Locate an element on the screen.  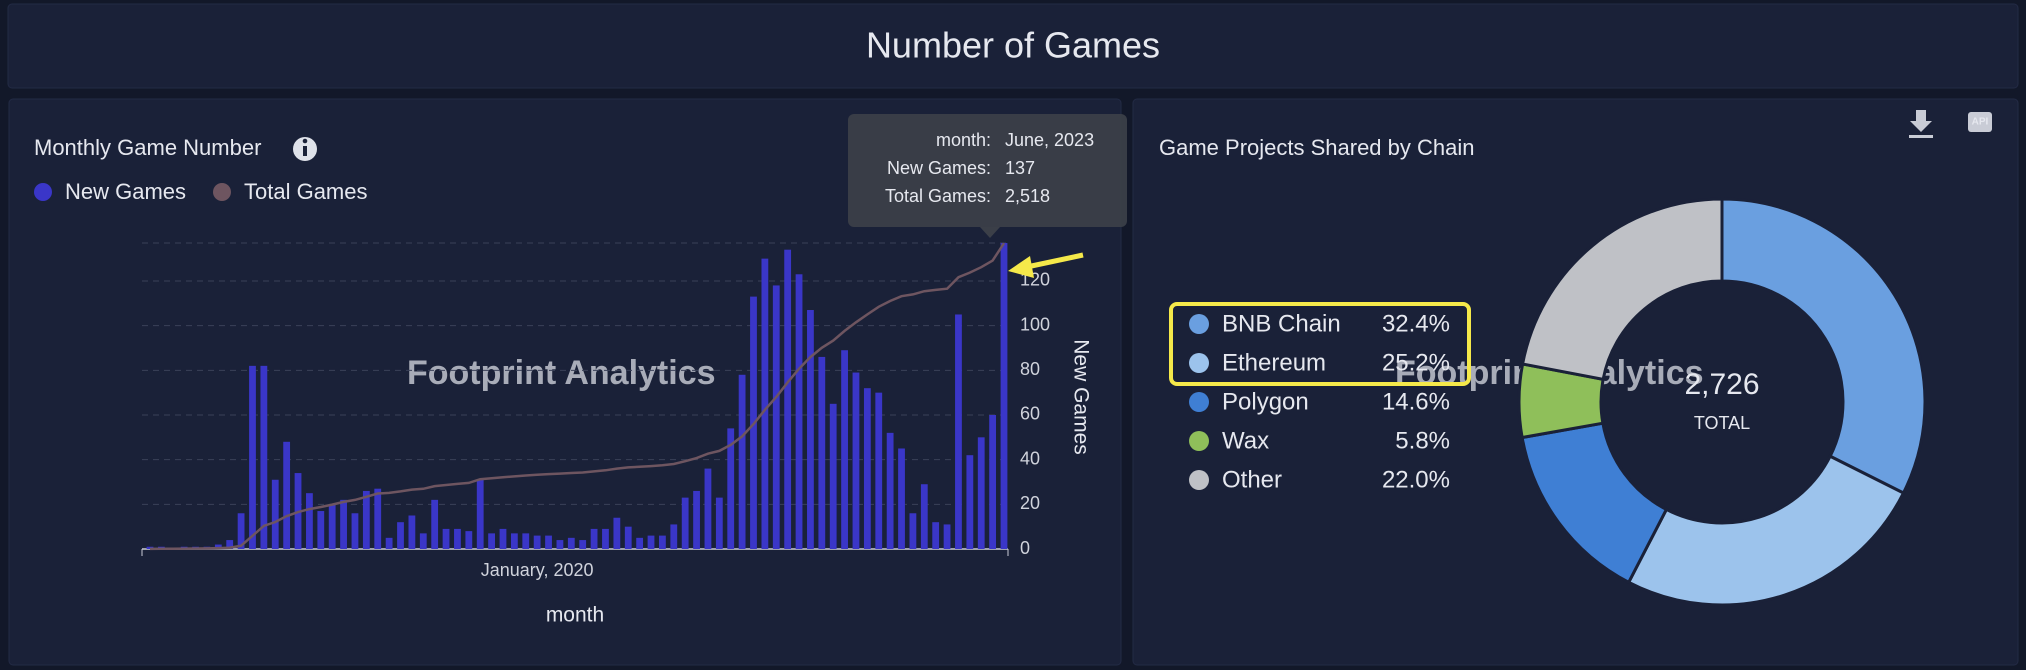
api-icon: API is located at coordinates (1980, 122).